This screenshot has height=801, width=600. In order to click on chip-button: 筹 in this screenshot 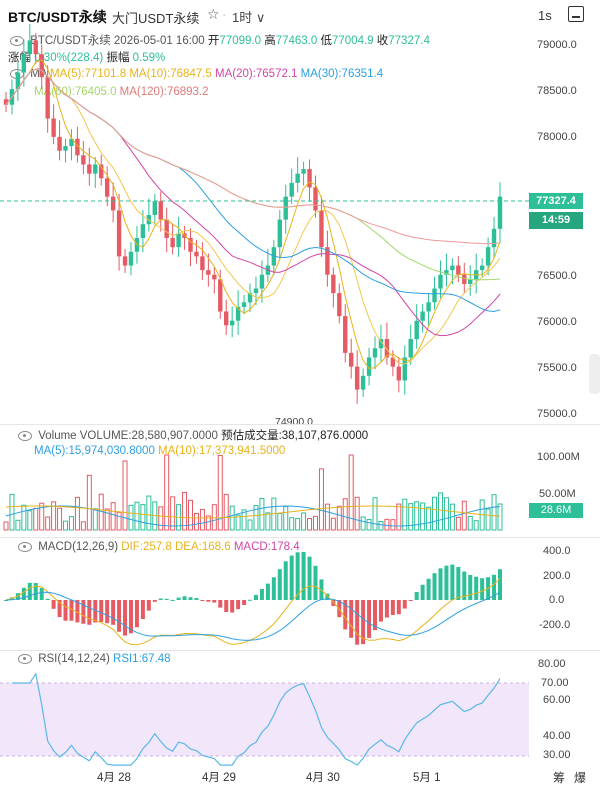, I will do `click(559, 778)`.